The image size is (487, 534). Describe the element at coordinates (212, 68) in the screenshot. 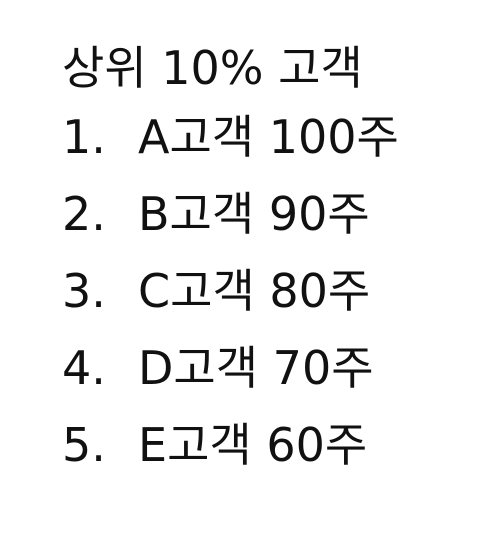

I see `document-title: 상위 10% 고객` at that location.